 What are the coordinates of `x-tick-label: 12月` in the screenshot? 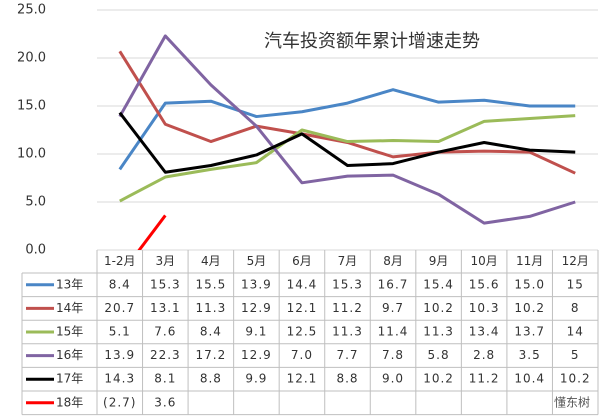 It's located at (575, 261).